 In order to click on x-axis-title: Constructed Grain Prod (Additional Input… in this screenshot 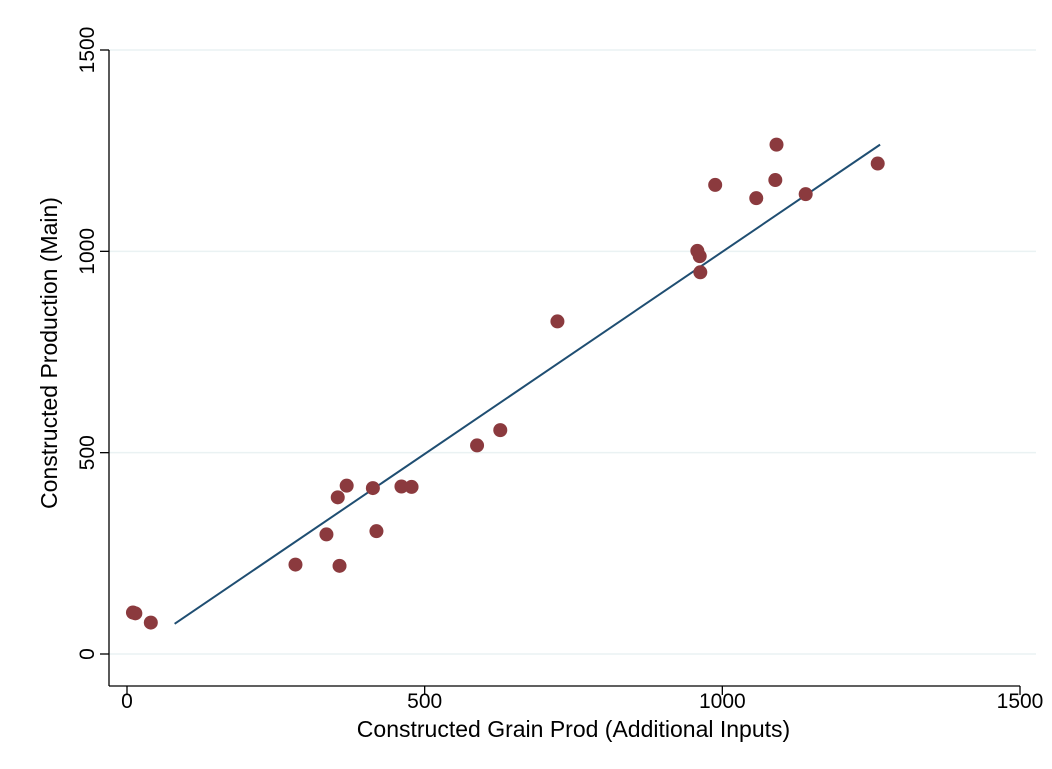, I will do `click(573, 729)`.